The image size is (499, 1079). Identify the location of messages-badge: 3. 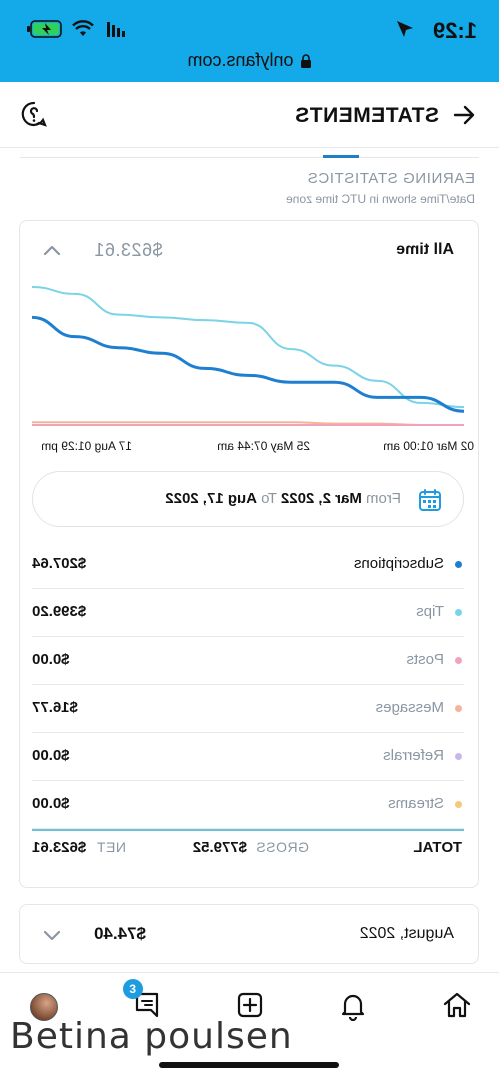
(133, 989).